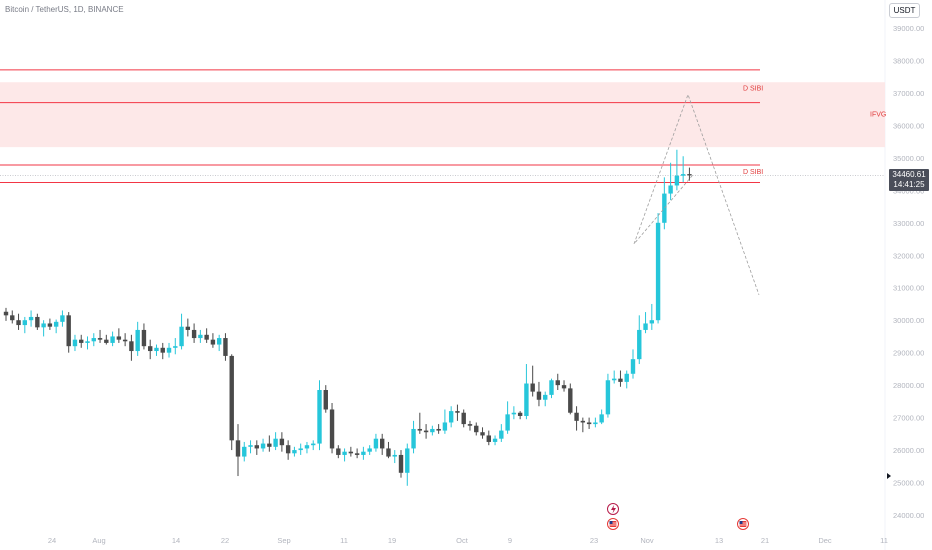  I want to click on ifvg-zone, so click(442, 115).